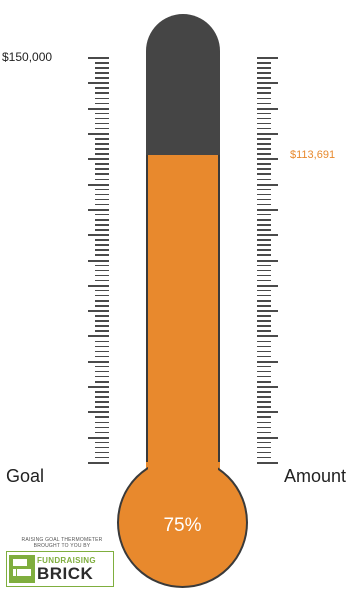 The width and height of the screenshot is (358, 592). What do you see at coordinates (62, 540) in the screenshot?
I see `brand-caption-line-1: RAISING GOAL THERMOMETER` at bounding box center [62, 540].